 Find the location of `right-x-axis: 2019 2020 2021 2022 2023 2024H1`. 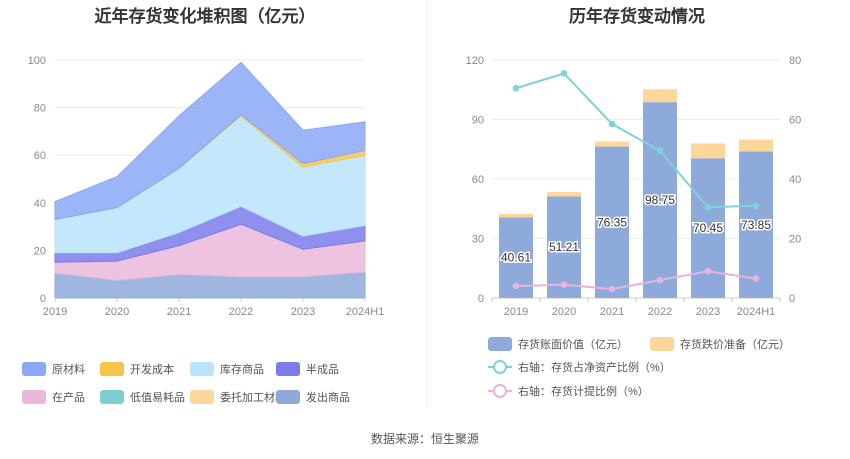

right-x-axis: 2019 2020 2021 2022 2023 2024H1 is located at coordinates (636, 308).